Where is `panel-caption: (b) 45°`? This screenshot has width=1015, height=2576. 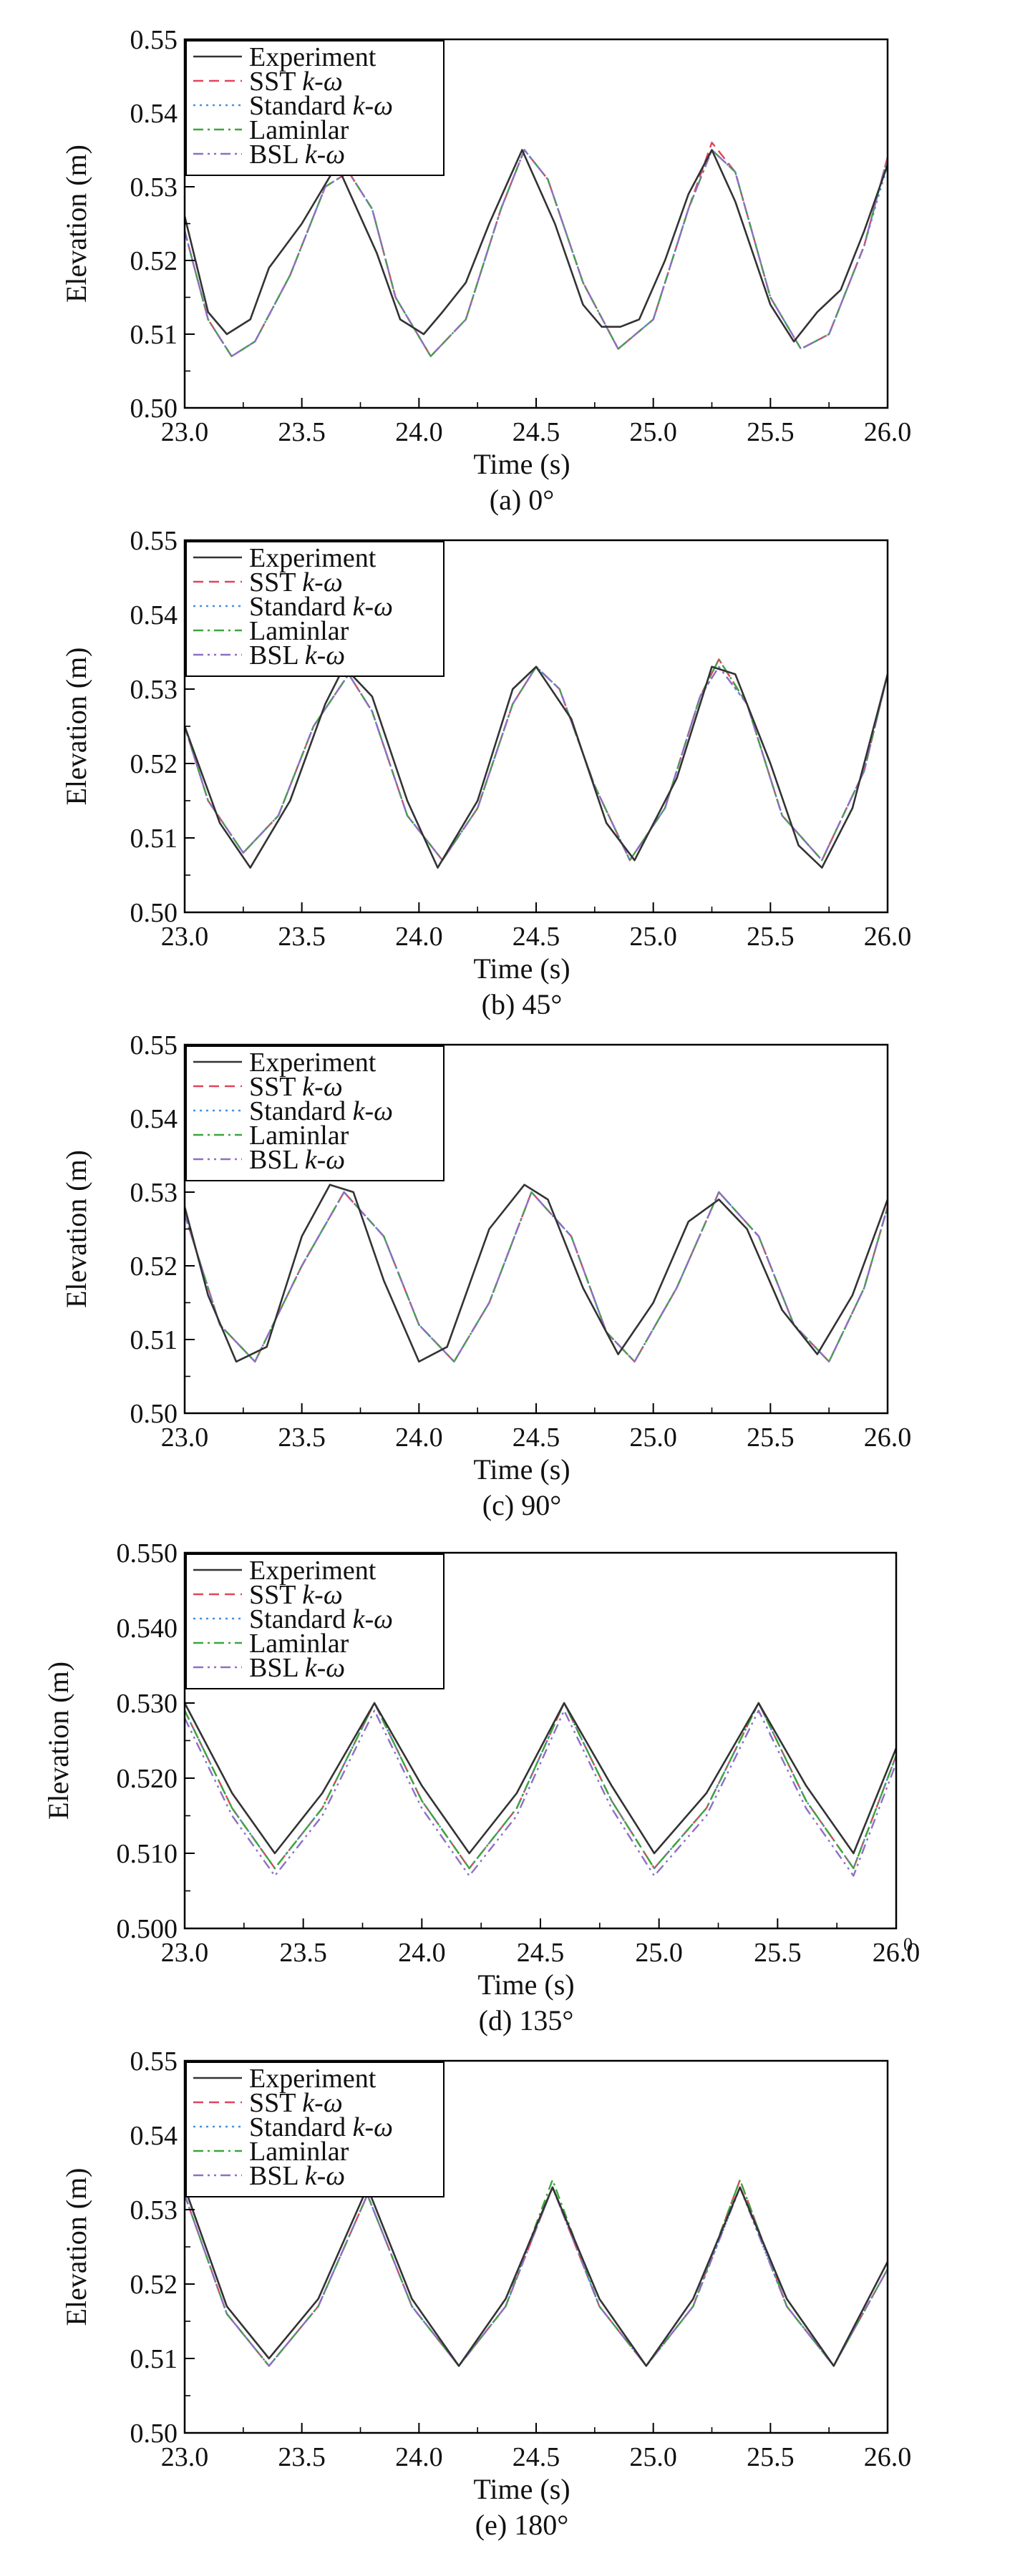 panel-caption: (b) 45° is located at coordinates (522, 1004).